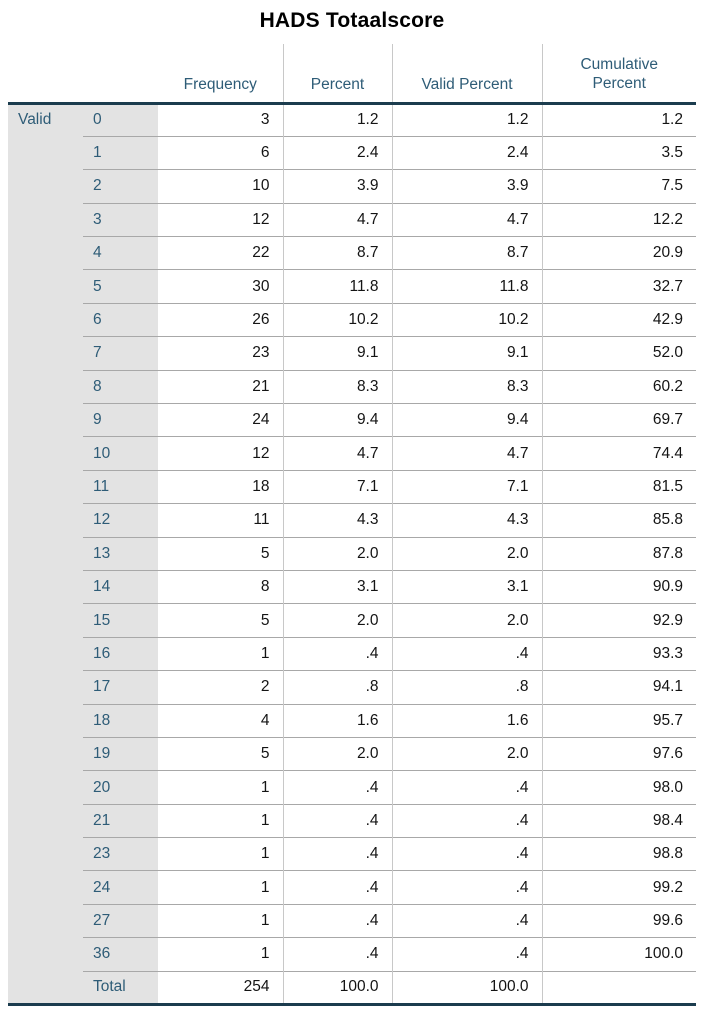 The width and height of the screenshot is (704, 1024). Describe the element at coordinates (337, 319) in the screenshot. I see `percent-cell: 10.2` at that location.